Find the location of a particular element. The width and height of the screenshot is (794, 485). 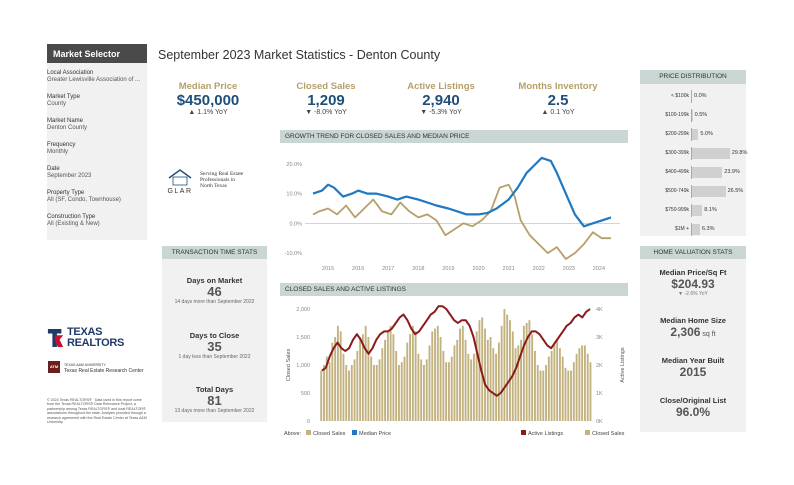

kpi-value: 2,940 is located at coordinates (441, 100).